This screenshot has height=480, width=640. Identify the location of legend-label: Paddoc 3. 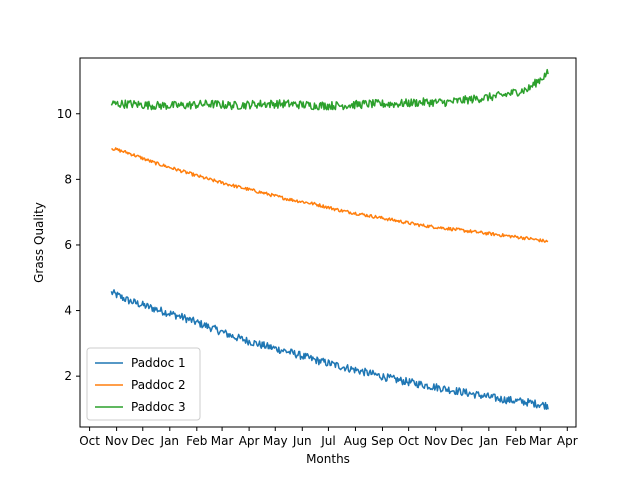
(158, 407).